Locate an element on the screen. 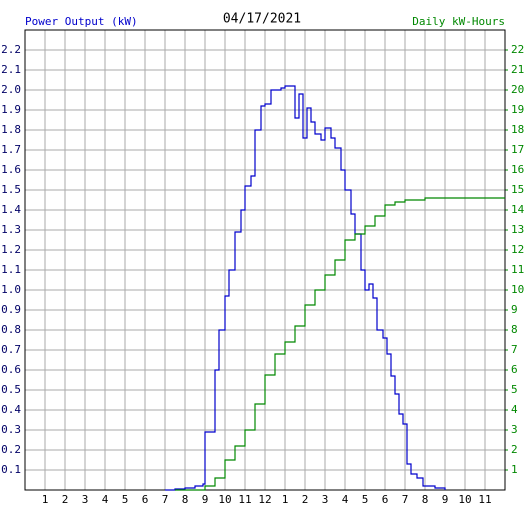 This screenshot has height=510, width=527. y-axis-label: Power Output (kW) is located at coordinates (81, 21).